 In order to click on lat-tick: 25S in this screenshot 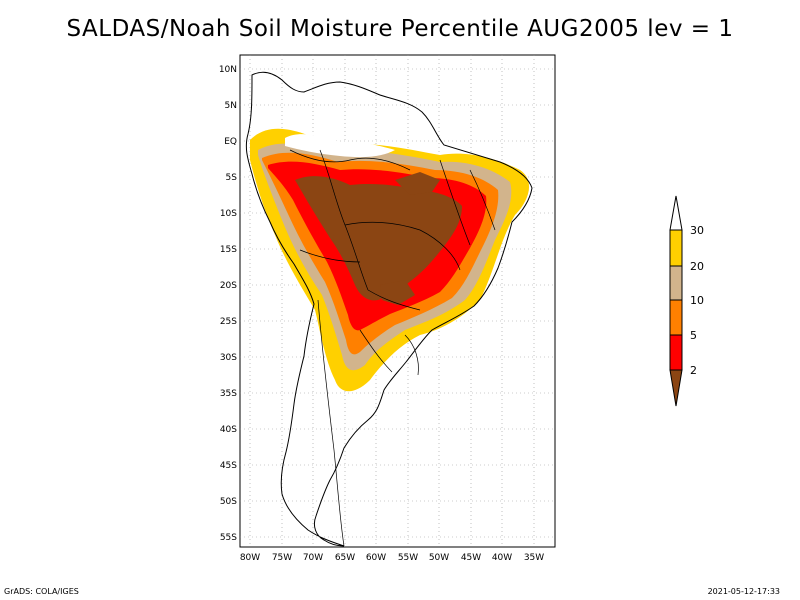, I will do `click(228, 322)`.